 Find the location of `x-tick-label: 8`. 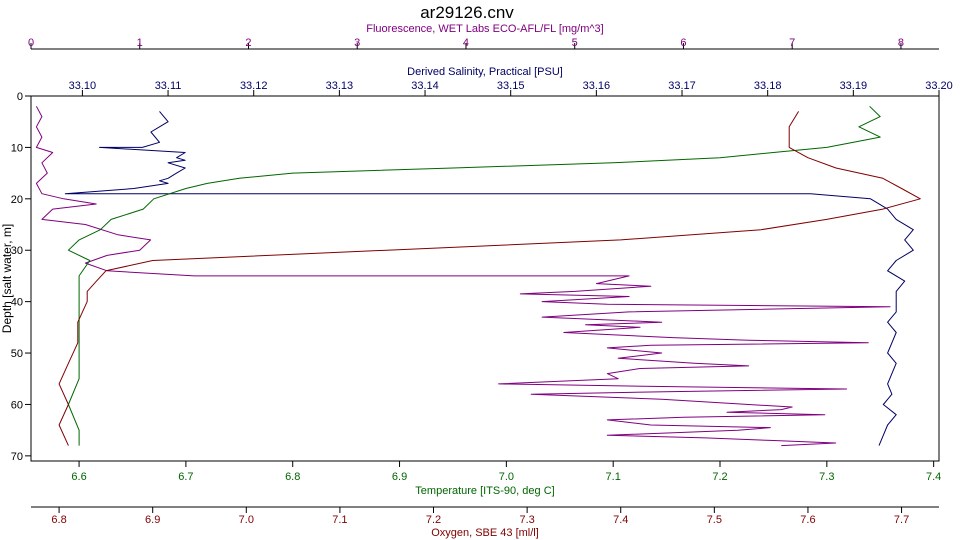

x-tick-label: 8 is located at coordinates (901, 43).